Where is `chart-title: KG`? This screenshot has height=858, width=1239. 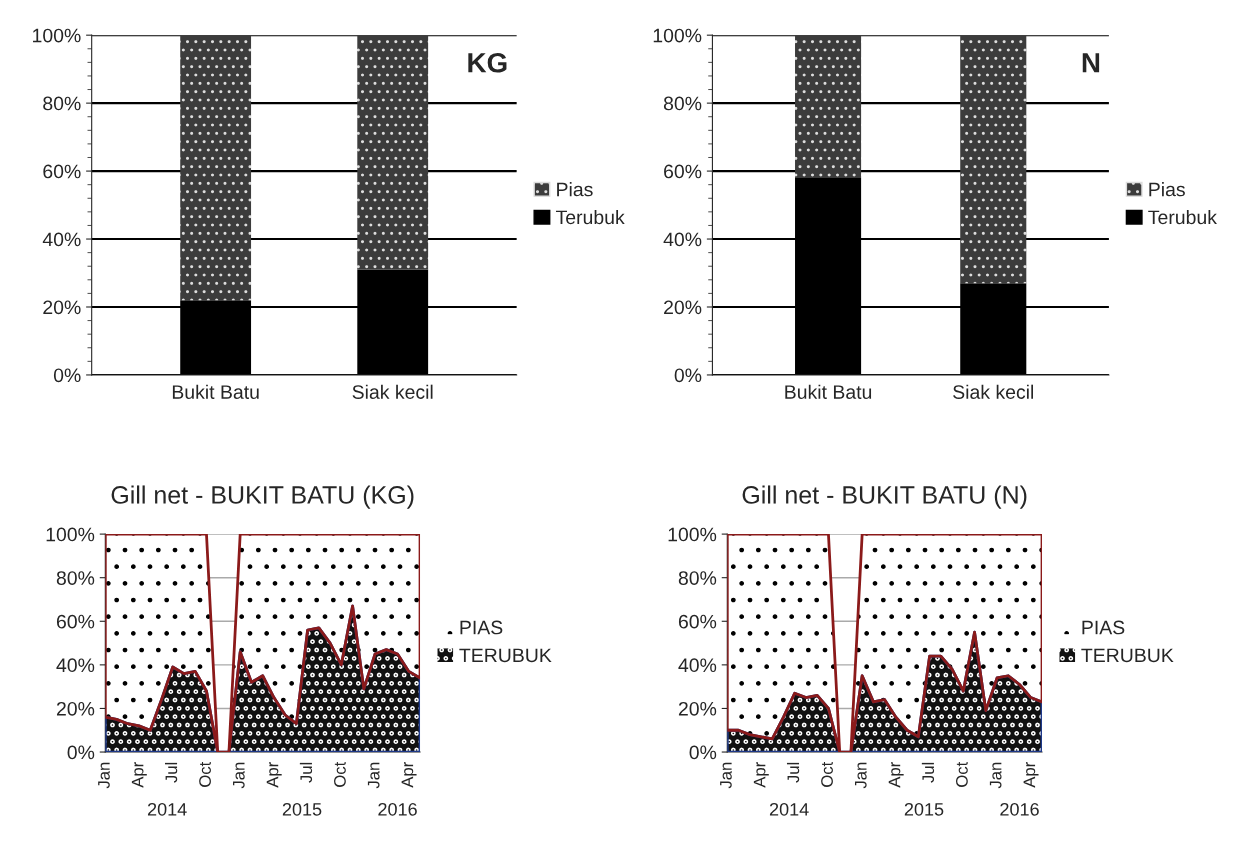
chart-title: KG is located at coordinates (487, 62).